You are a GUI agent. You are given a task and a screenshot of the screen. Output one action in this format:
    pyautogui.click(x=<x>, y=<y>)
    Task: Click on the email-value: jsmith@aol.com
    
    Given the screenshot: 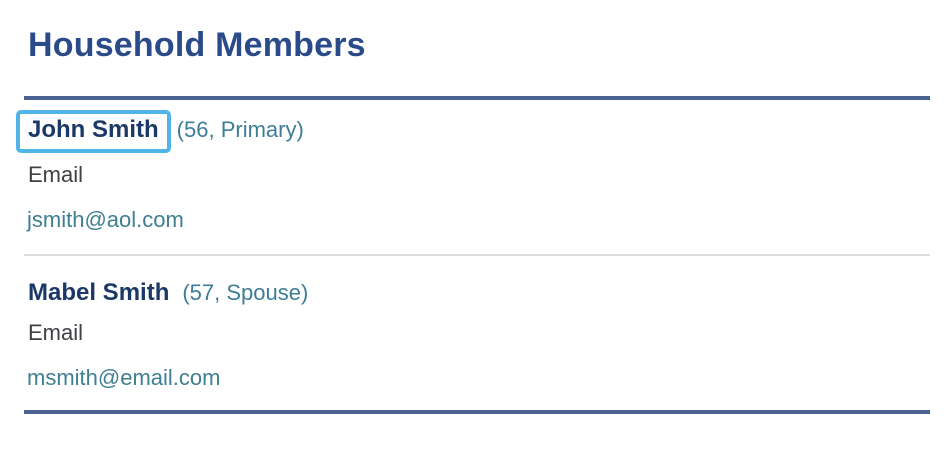 What is the action you would take?
    pyautogui.click(x=105, y=219)
    